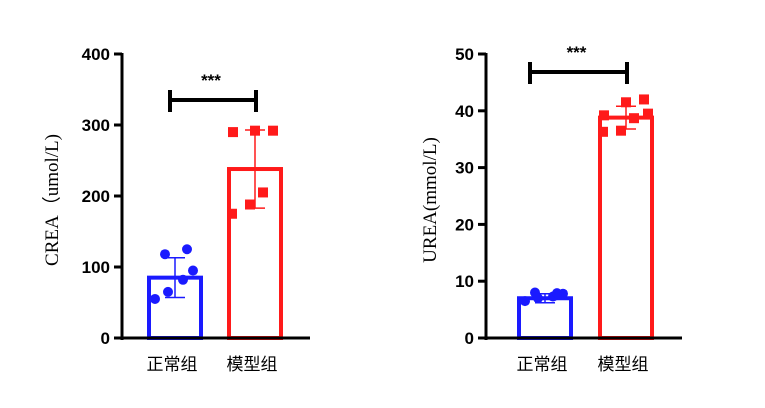 The height and width of the screenshot is (408, 765). Describe the element at coordinates (464, 224) in the screenshot. I see `y-tick-label: 20` at that location.